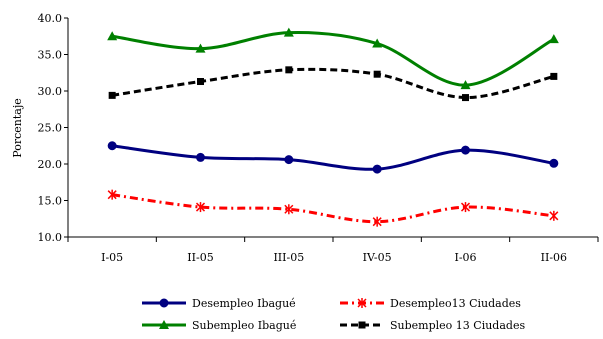 This screenshot has height=339, width=603. What do you see at coordinates (50, 91) in the screenshot?
I see `y-tick-label: 30.0` at bounding box center [50, 91].